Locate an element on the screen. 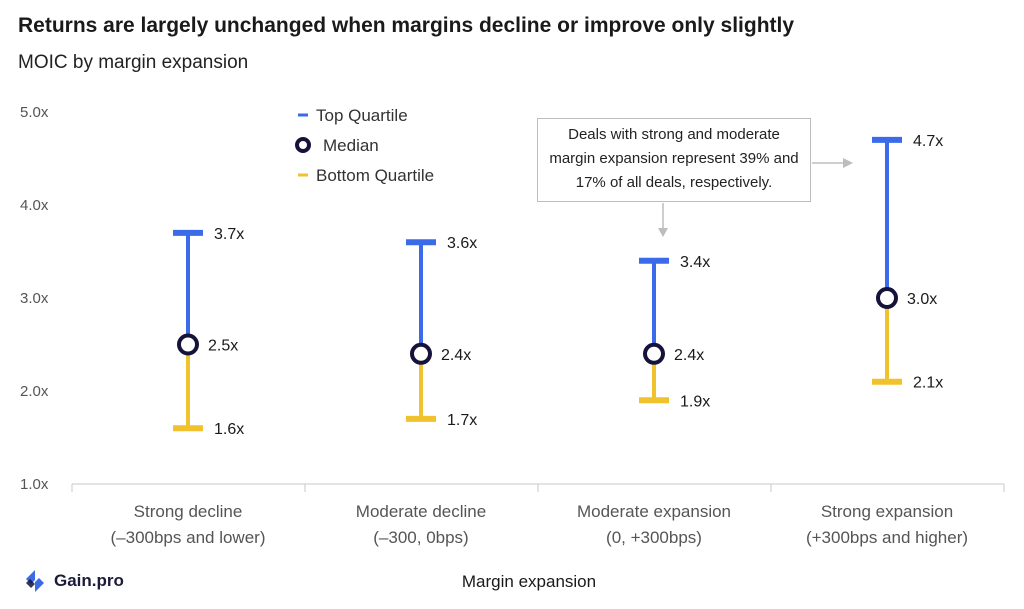 The image size is (1024, 609). y-tick-label: 4.0x is located at coordinates (34, 205).